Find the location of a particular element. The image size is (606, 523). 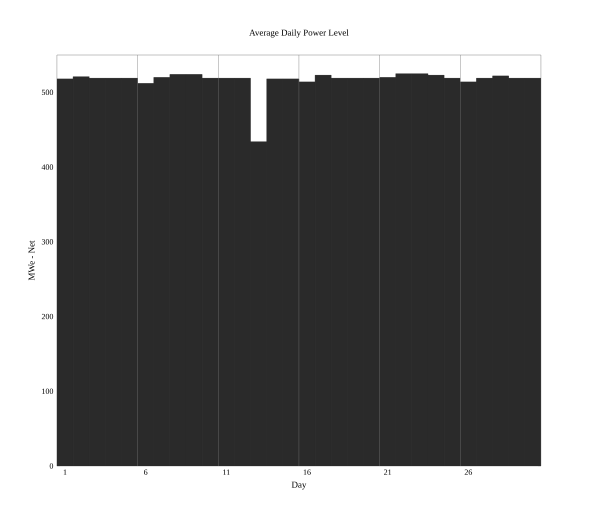

y-axis-title: MWe - Net is located at coordinates (31, 260).